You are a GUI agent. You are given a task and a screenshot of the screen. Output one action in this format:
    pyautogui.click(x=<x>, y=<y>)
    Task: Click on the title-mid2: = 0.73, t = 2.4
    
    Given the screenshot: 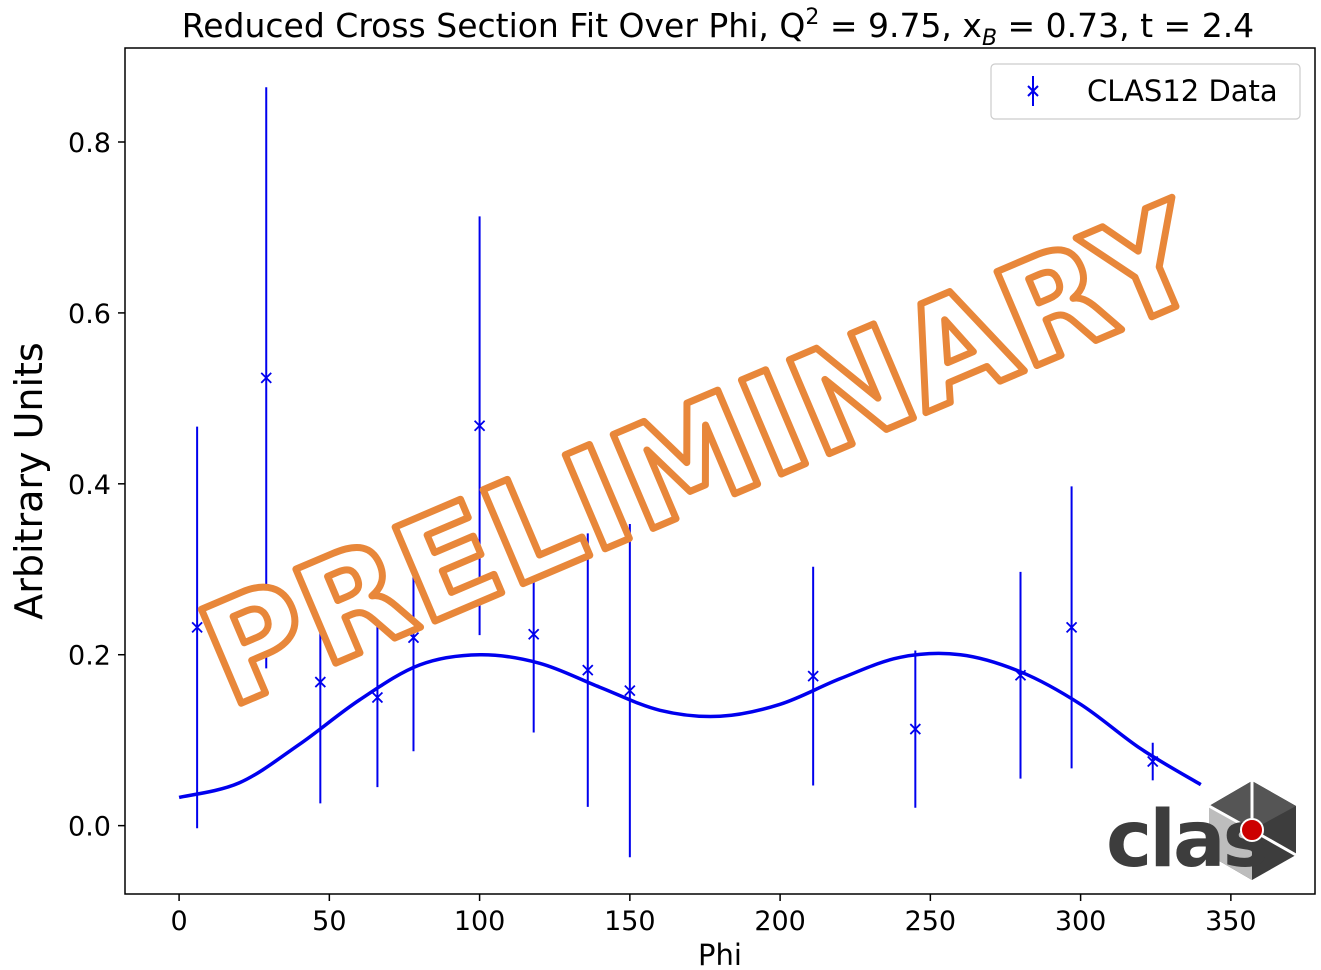 What is the action you would take?
    pyautogui.click(x=1125, y=25)
    